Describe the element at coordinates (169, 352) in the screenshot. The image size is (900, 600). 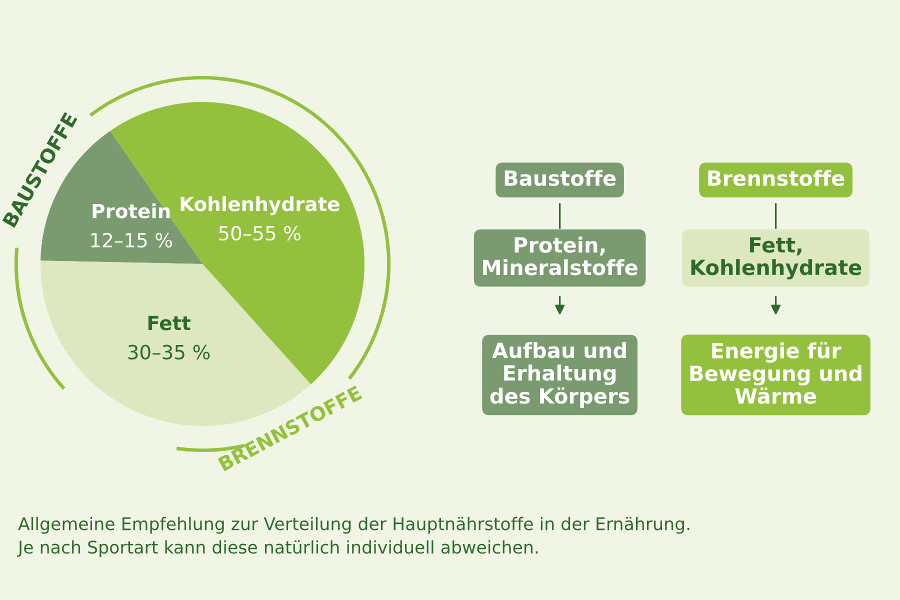
I see `text: 30–35 %` at that location.